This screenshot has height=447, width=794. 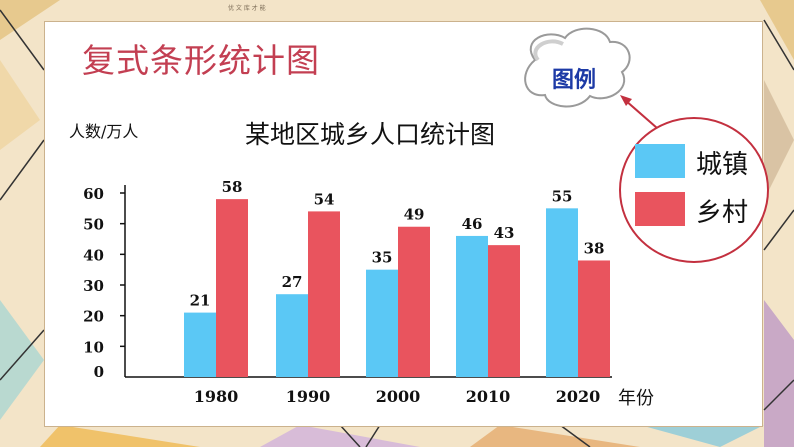 What do you see at coordinates (594, 318) in the screenshot?
I see `bar-village-2020` at bounding box center [594, 318].